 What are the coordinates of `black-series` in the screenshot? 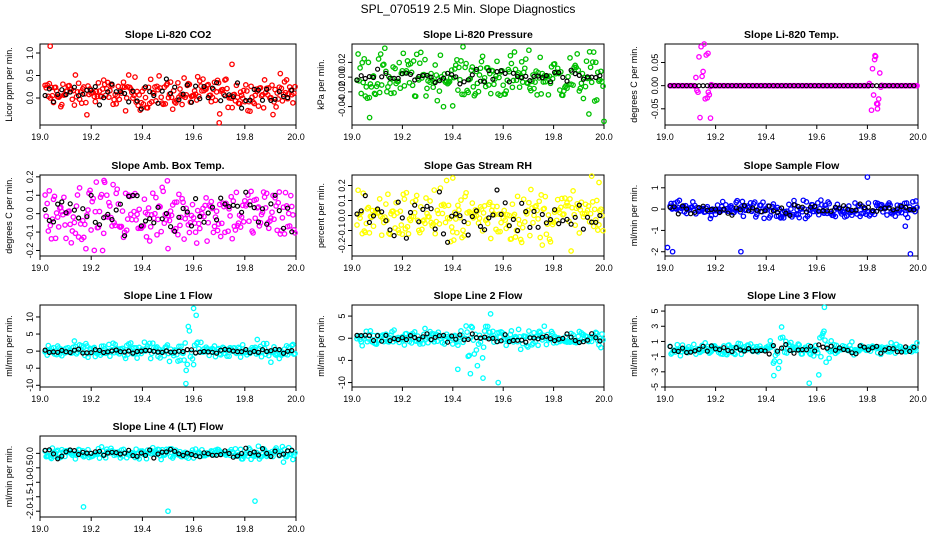 It's located at (168, 351).